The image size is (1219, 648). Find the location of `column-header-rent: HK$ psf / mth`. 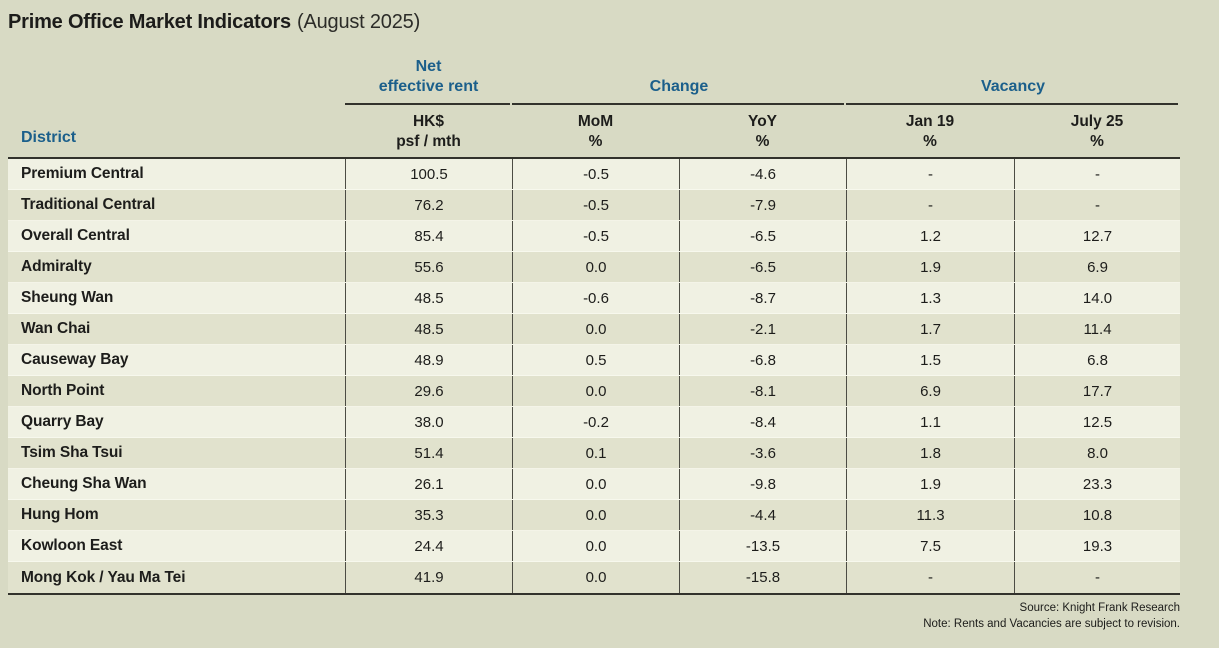

column-header-rent: HK$ psf / mth is located at coordinates (428, 131).